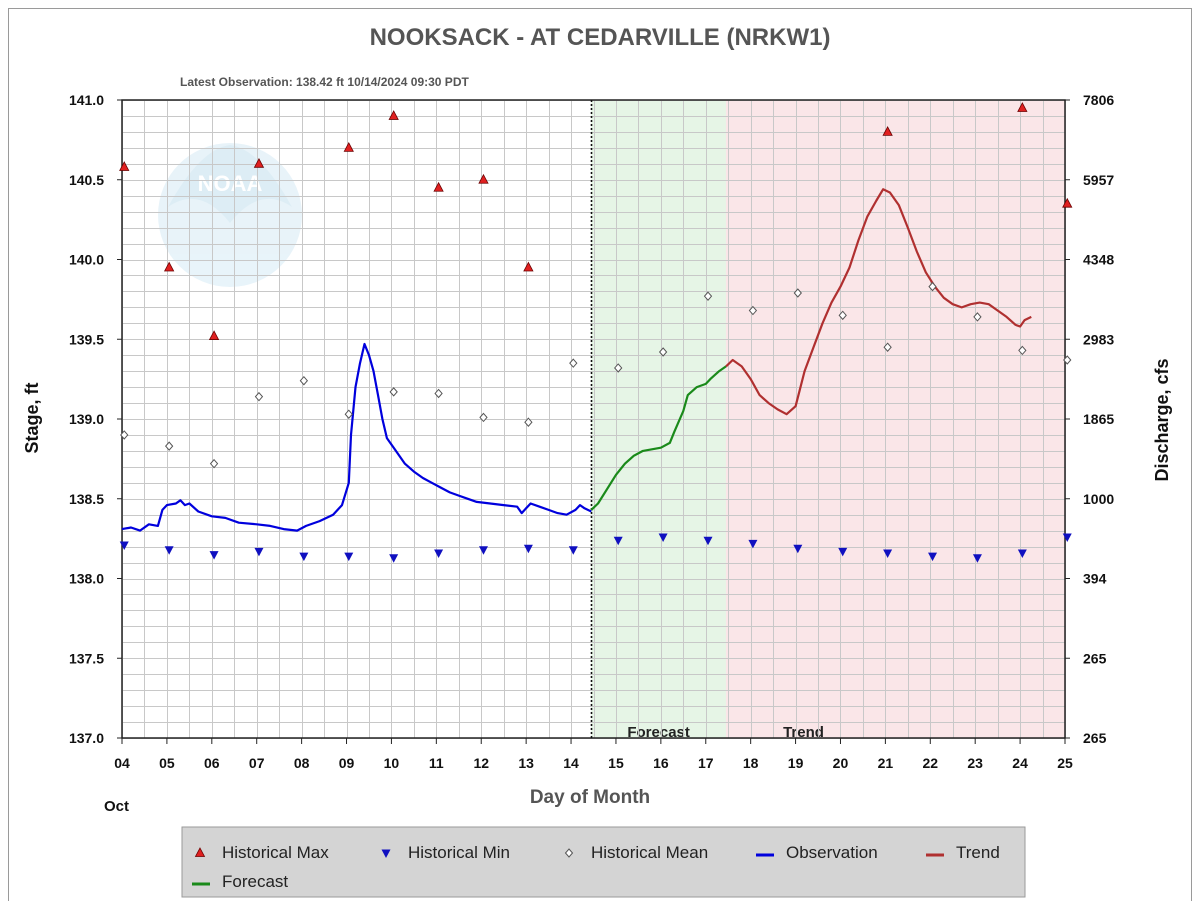  What do you see at coordinates (1020, 763) in the screenshot?
I see `x-tick-label: 24` at bounding box center [1020, 763].